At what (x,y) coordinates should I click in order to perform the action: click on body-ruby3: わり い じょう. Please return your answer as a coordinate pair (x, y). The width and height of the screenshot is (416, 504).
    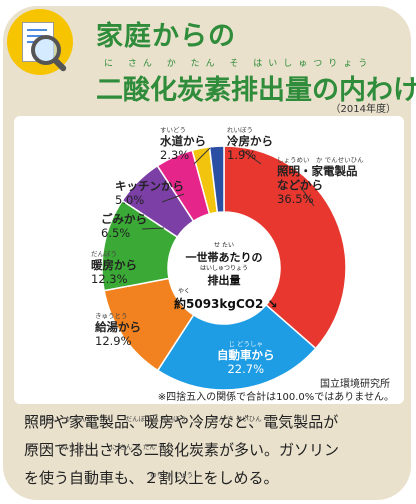
    Looking at the image, I should click on (172, 475).